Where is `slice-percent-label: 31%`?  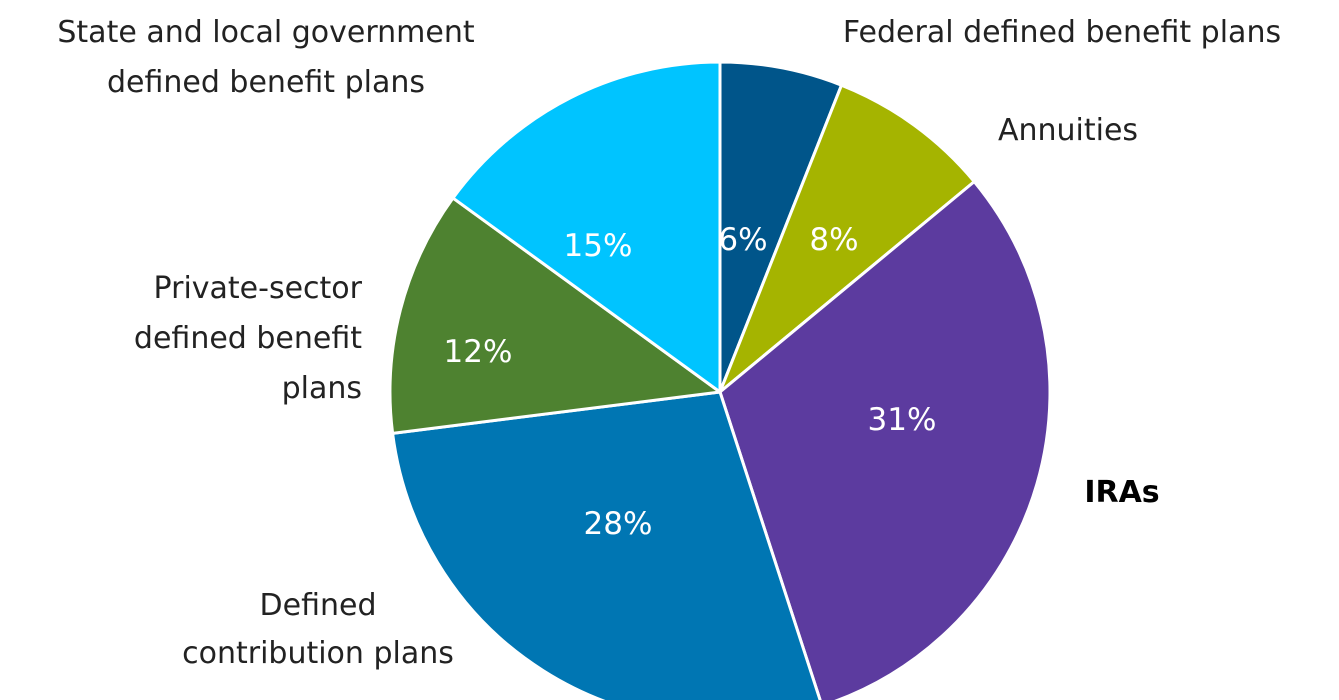
slice-percent-label: 31% is located at coordinates (902, 420).